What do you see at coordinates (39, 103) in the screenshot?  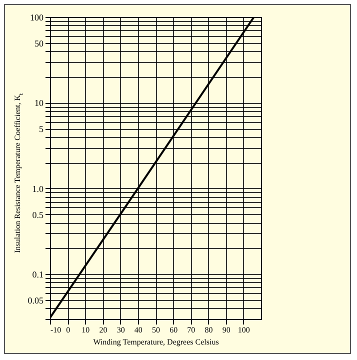 I see `y-tick-label: 10` at bounding box center [39, 103].